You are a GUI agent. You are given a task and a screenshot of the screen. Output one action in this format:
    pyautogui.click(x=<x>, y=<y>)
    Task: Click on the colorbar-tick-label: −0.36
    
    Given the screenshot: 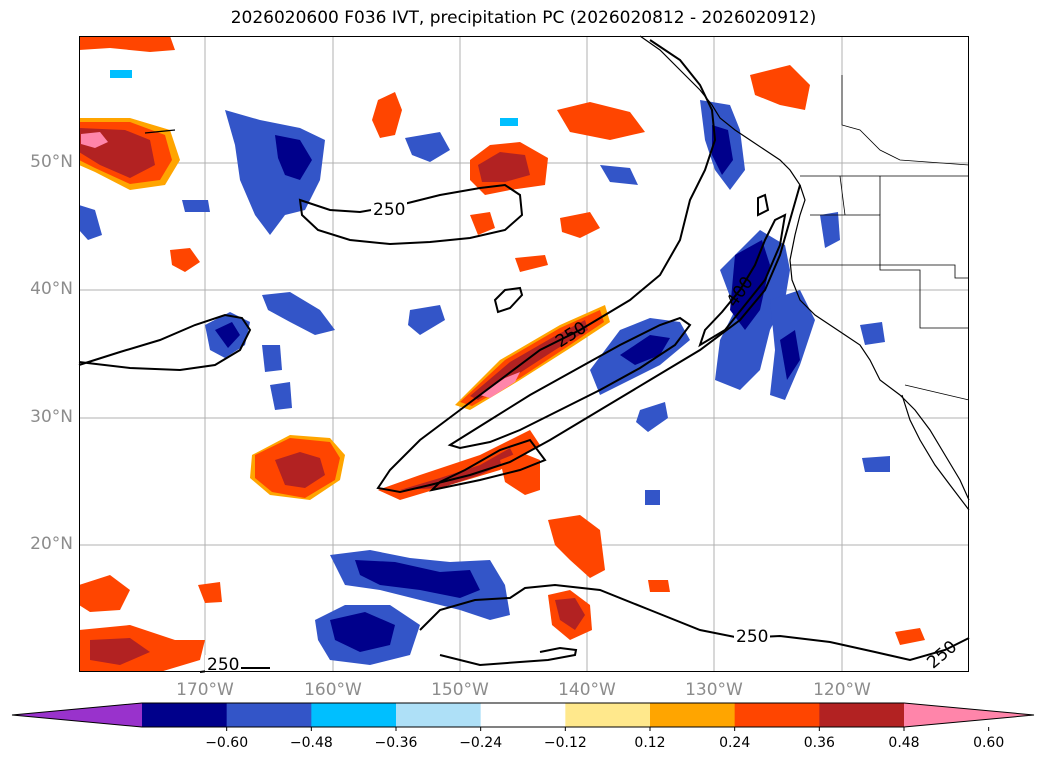 What is the action you would take?
    pyautogui.click(x=396, y=743)
    